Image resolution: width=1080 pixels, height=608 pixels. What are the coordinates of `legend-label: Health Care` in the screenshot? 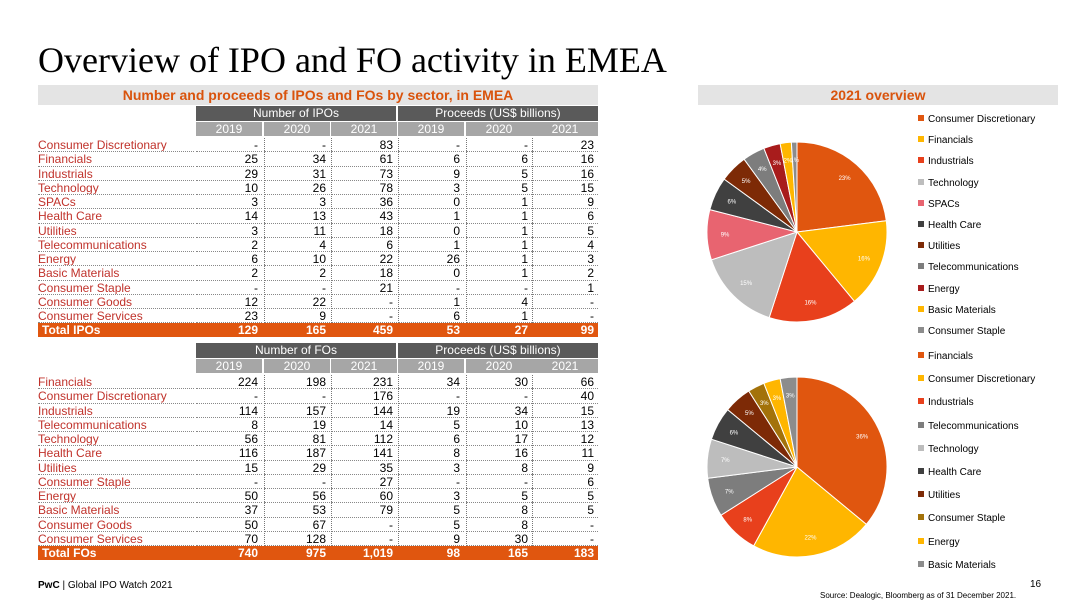 It's located at (955, 472).